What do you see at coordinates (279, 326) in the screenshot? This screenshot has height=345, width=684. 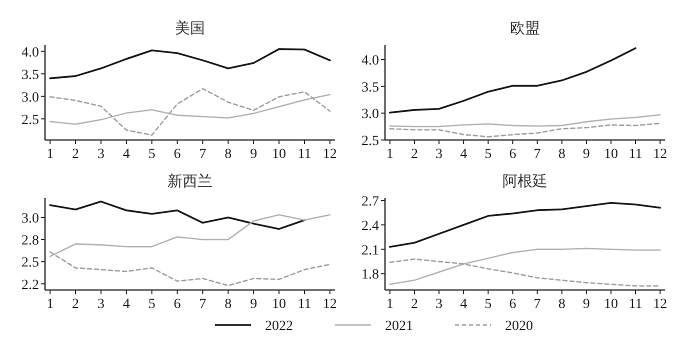 I see `legend-label: 2022` at bounding box center [279, 326].